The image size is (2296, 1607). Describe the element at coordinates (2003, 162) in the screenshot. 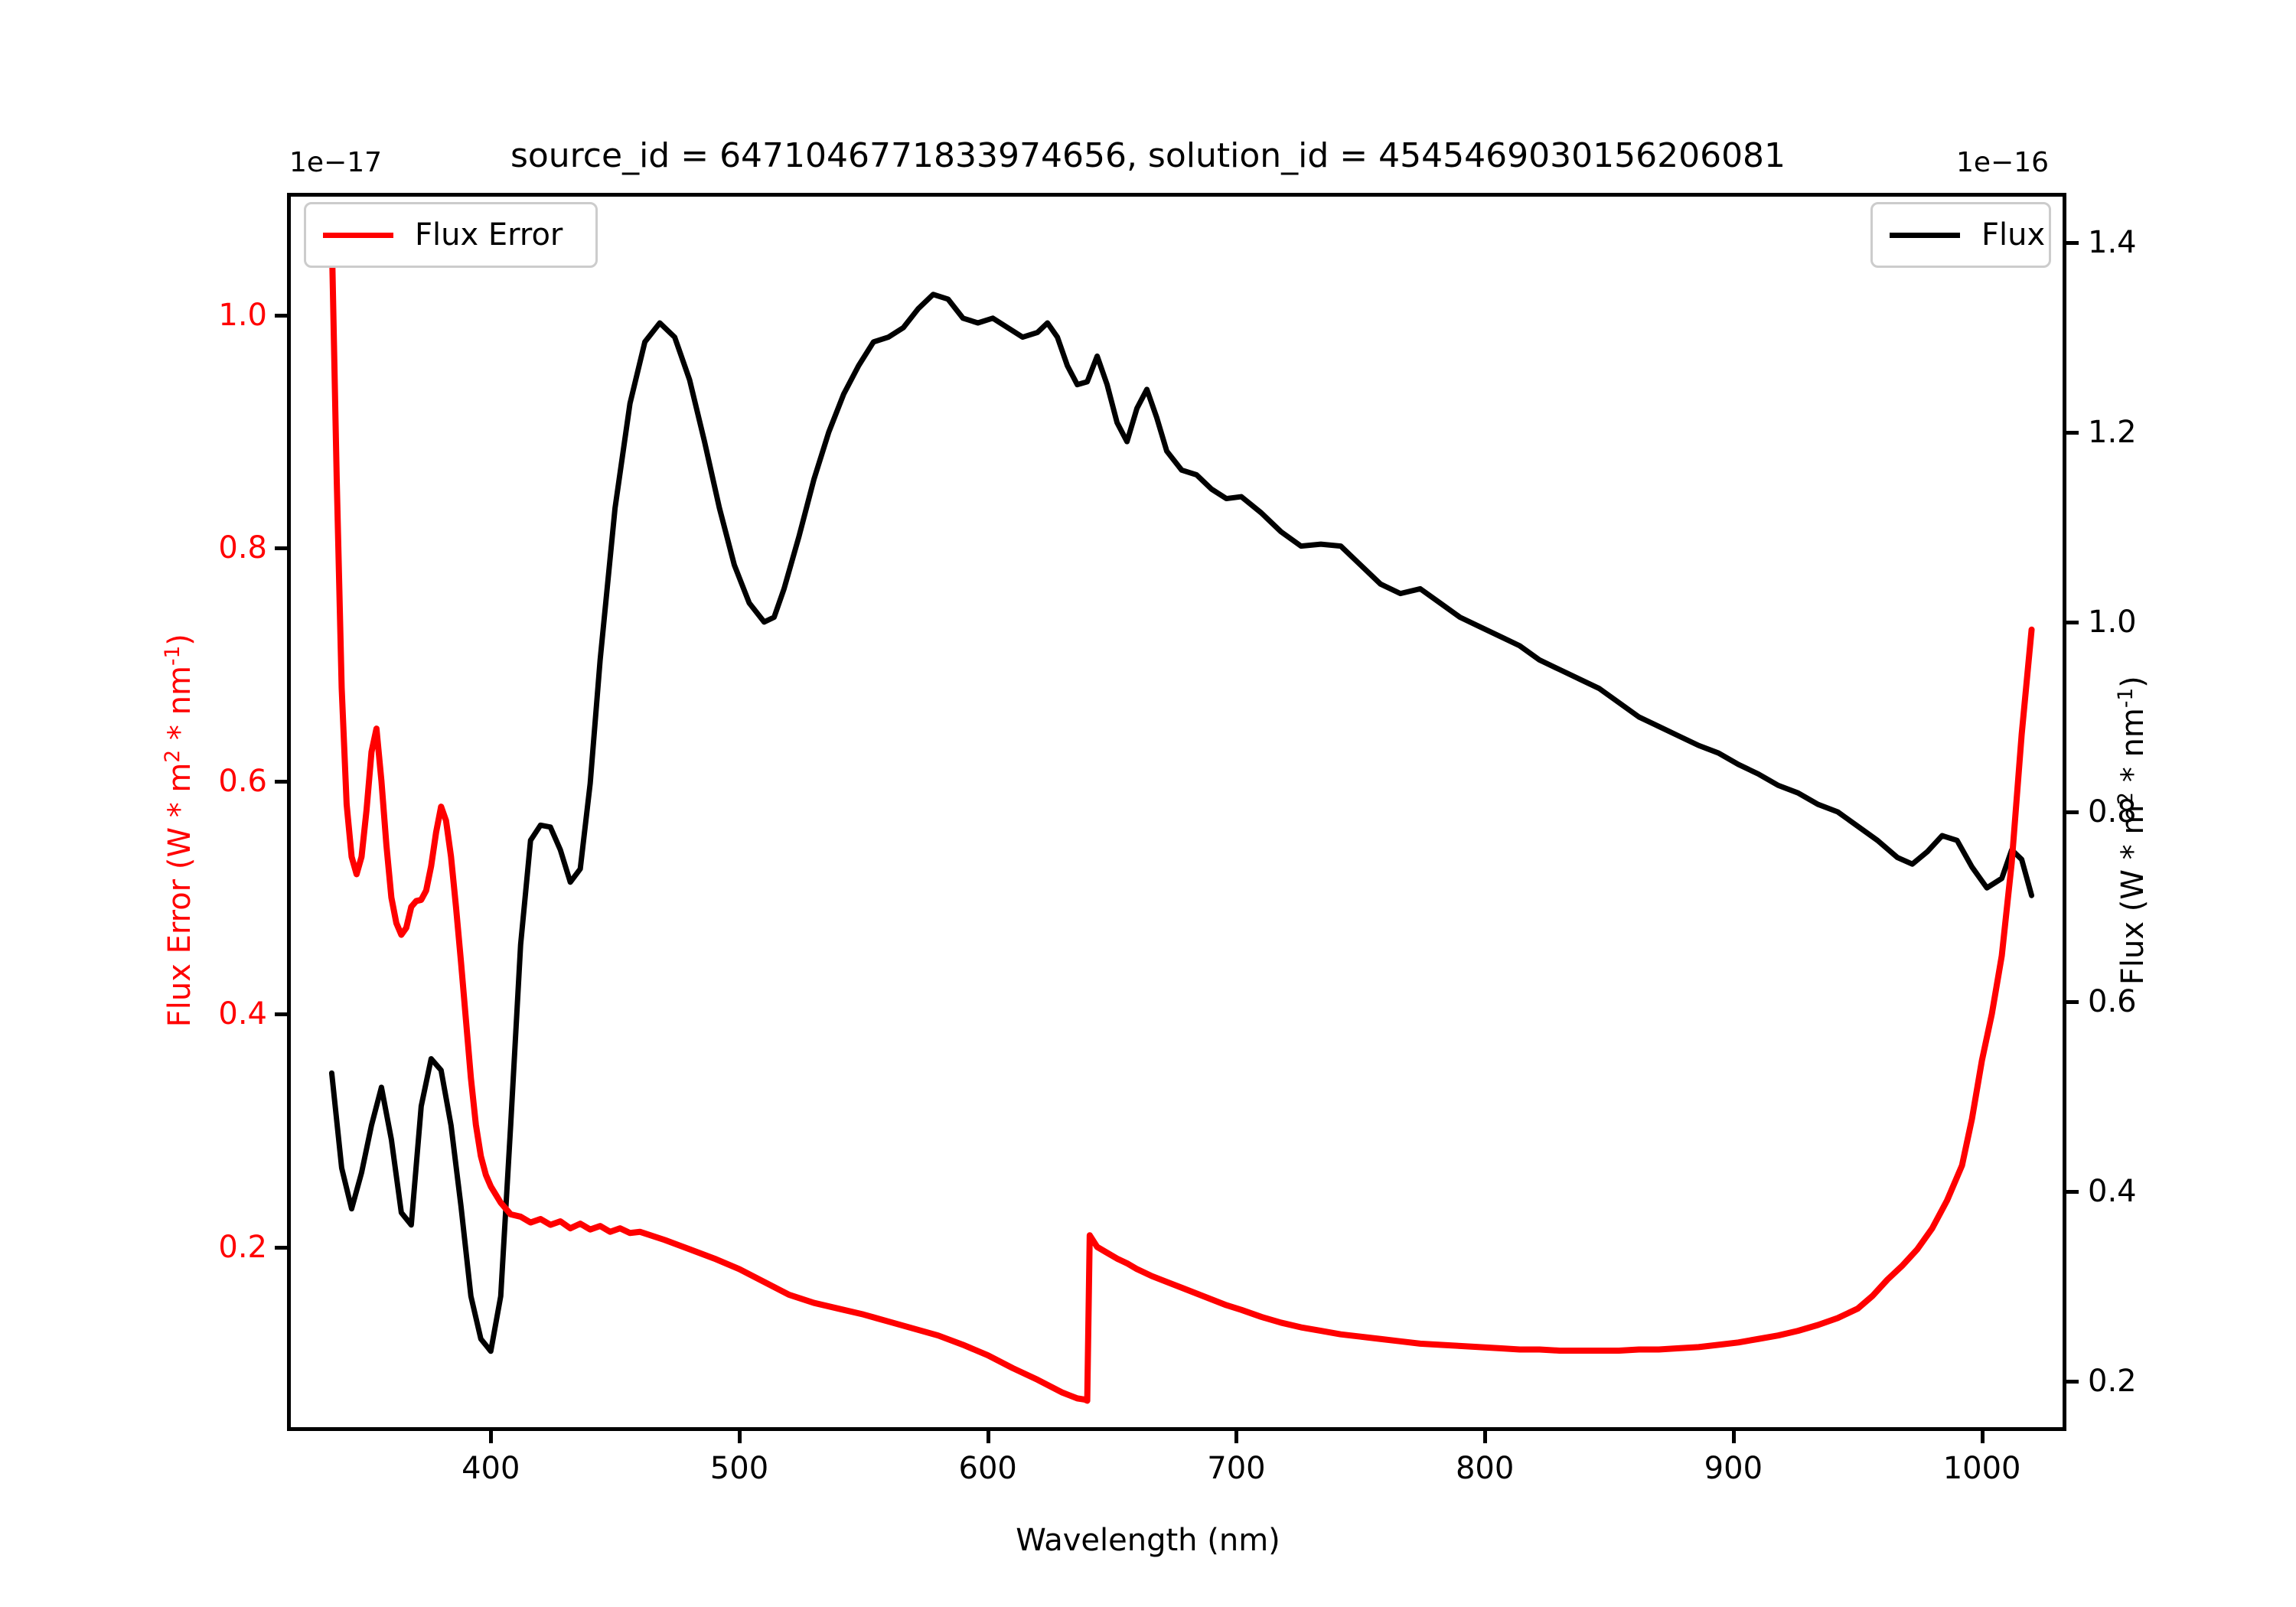

I see `right-axis-offset-text: 1e−16` at that location.